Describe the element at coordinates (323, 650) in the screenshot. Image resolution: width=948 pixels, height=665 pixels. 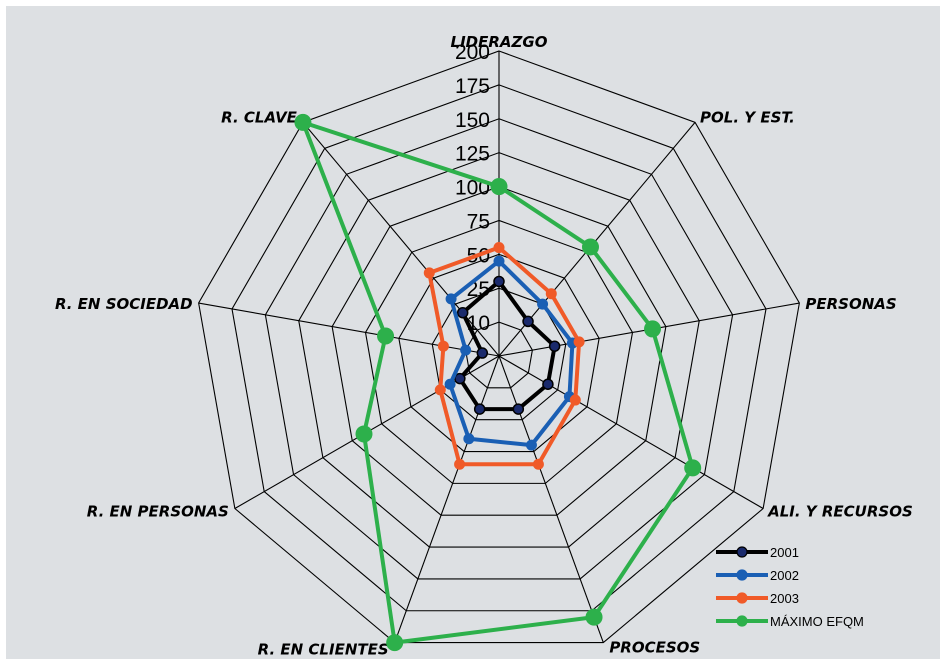
I see `category-label: R. EN CLIENTES` at that location.